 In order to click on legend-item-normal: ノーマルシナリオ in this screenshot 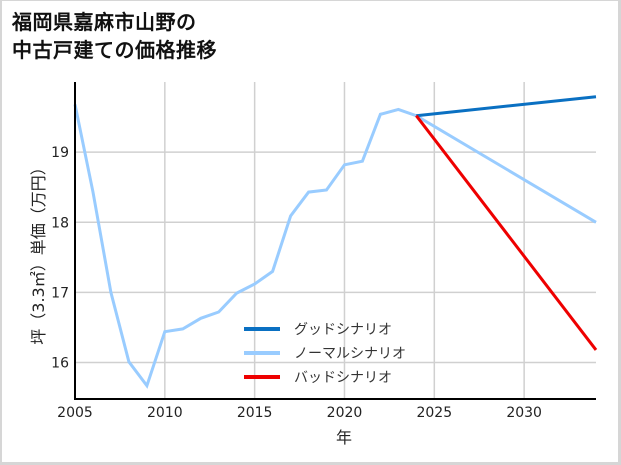, I will do `click(325, 353)`.